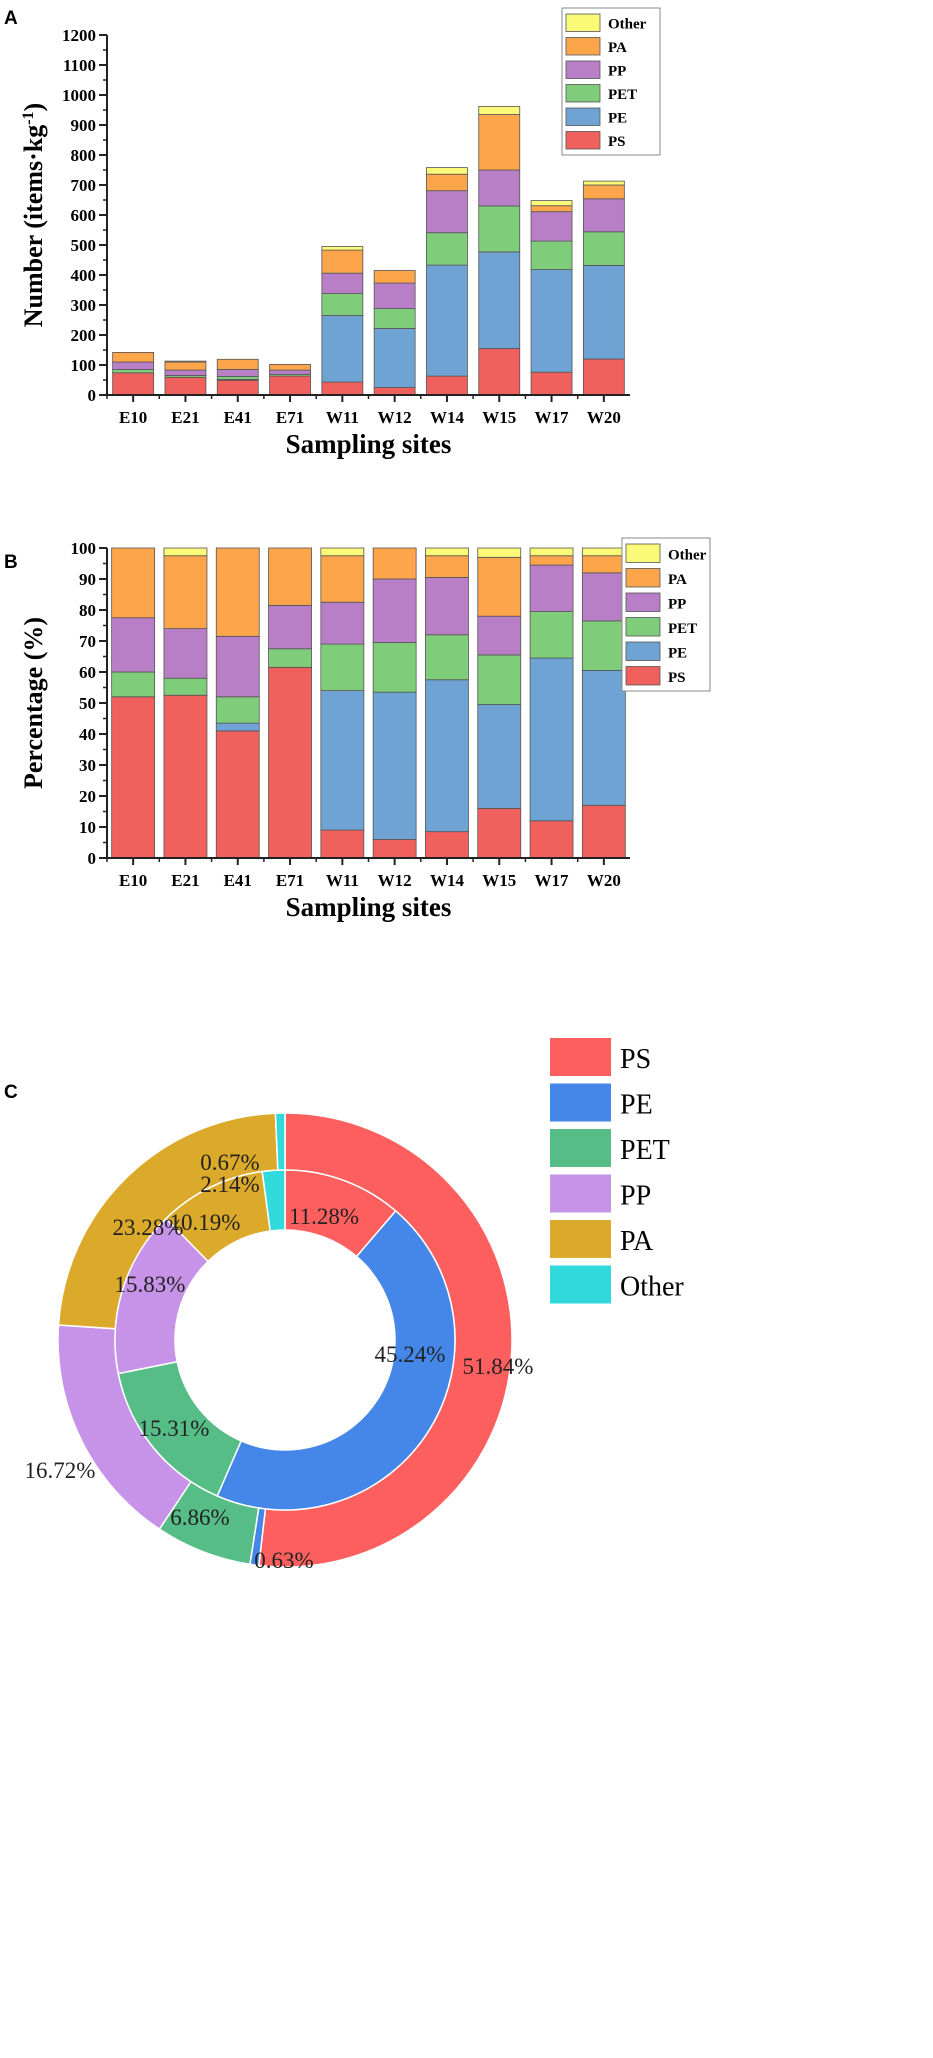 This screenshot has width=933, height=2058. I want to click on bar-ps-e10, so click(133, 384).